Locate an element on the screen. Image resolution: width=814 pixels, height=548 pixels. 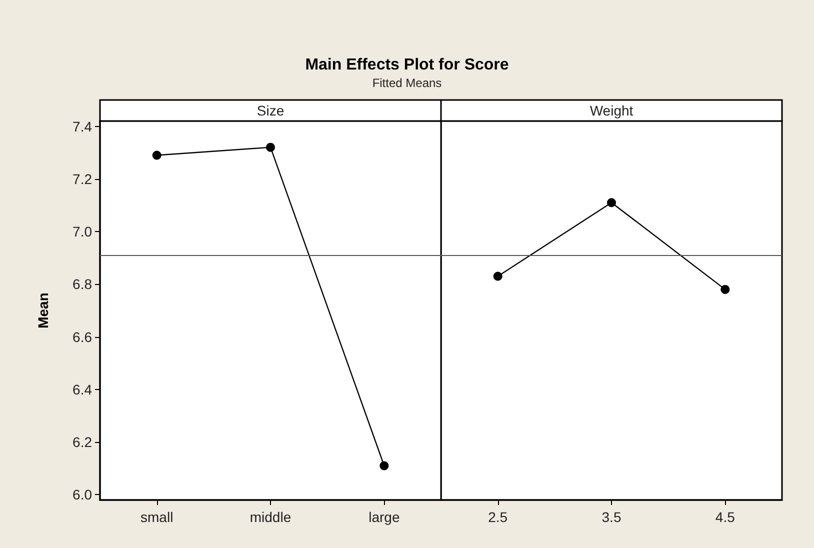
y-tick-label: 7.2 is located at coordinates (82, 178).